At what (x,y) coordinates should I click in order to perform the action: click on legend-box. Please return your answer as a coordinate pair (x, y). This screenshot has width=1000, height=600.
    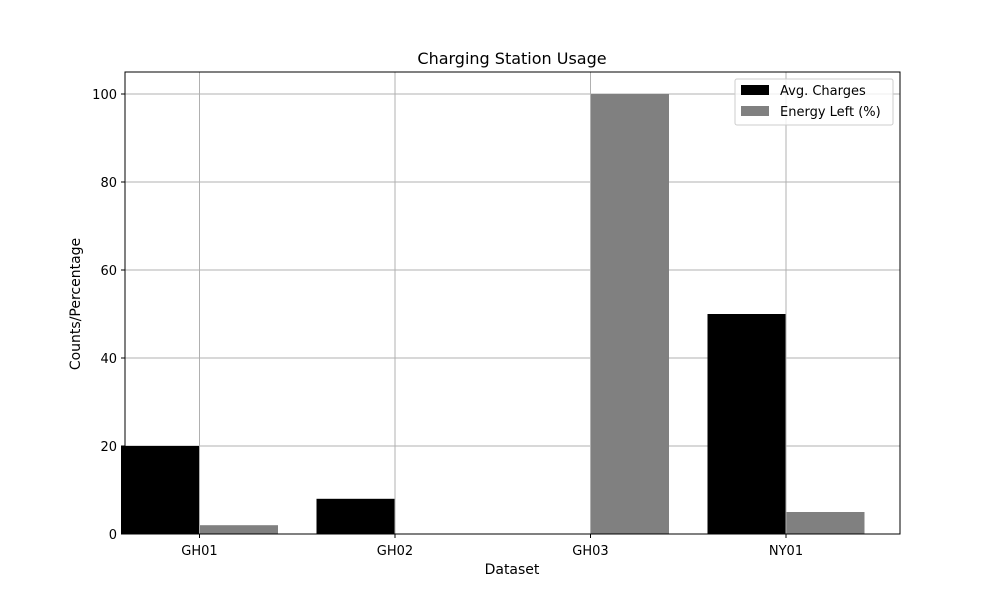
    Looking at the image, I should click on (814, 102).